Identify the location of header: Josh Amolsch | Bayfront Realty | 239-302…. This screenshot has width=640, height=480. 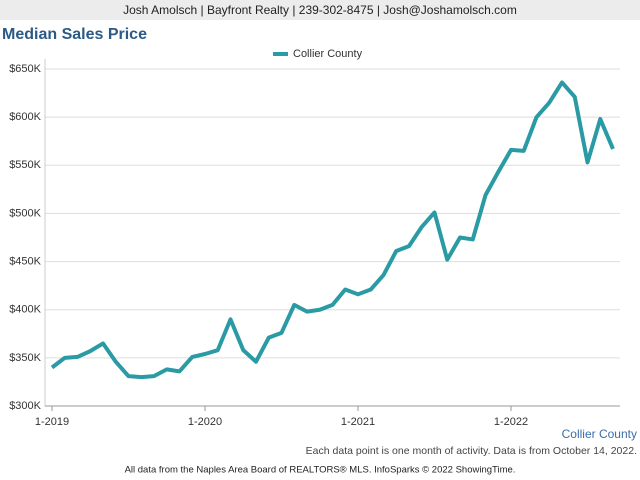
(320, 10).